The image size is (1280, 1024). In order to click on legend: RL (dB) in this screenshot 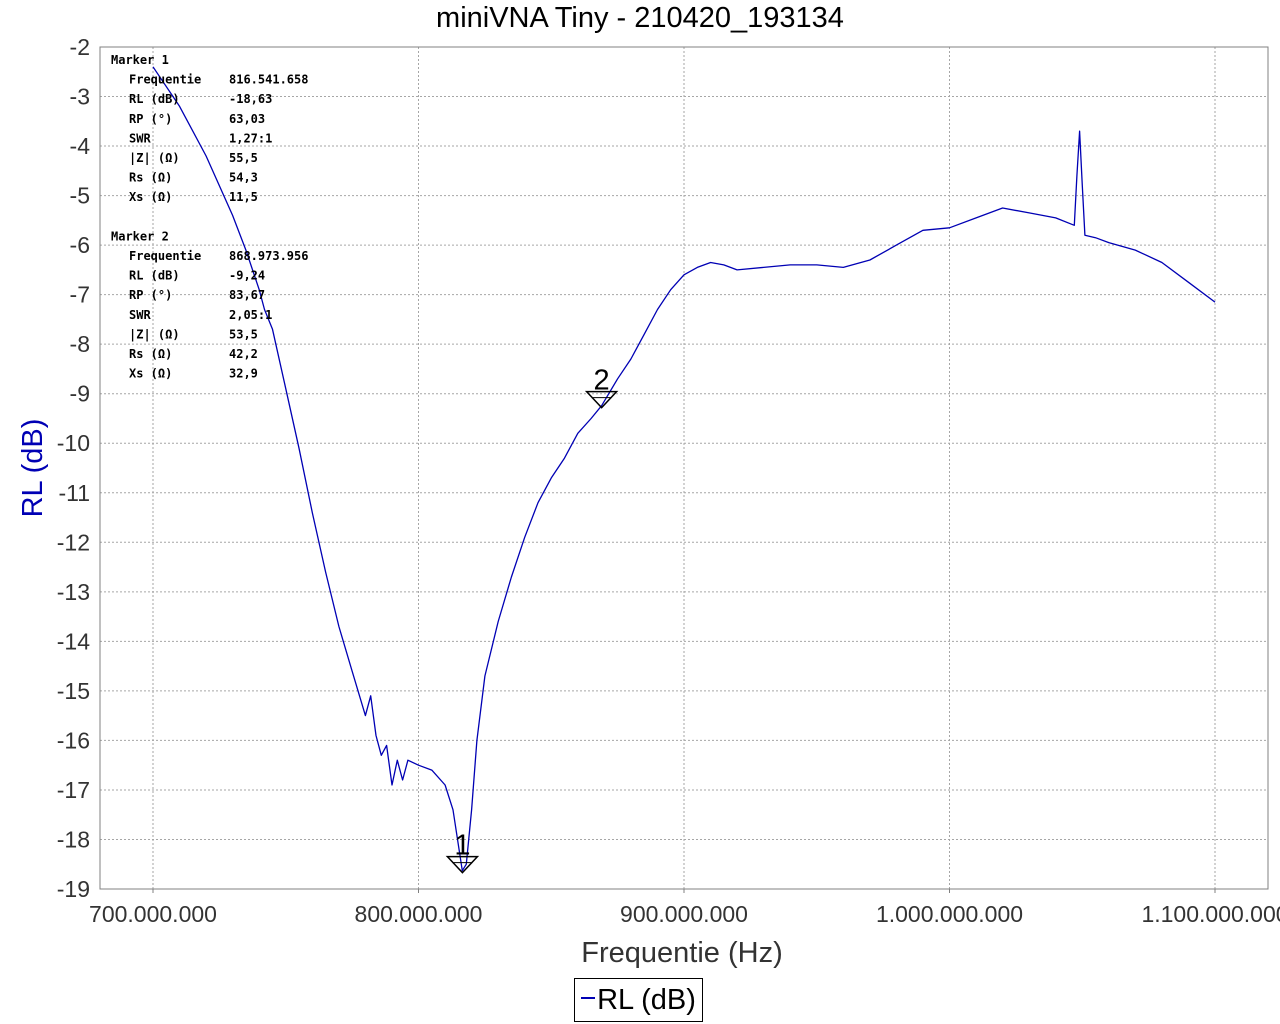, I will do `click(638, 1000)`.